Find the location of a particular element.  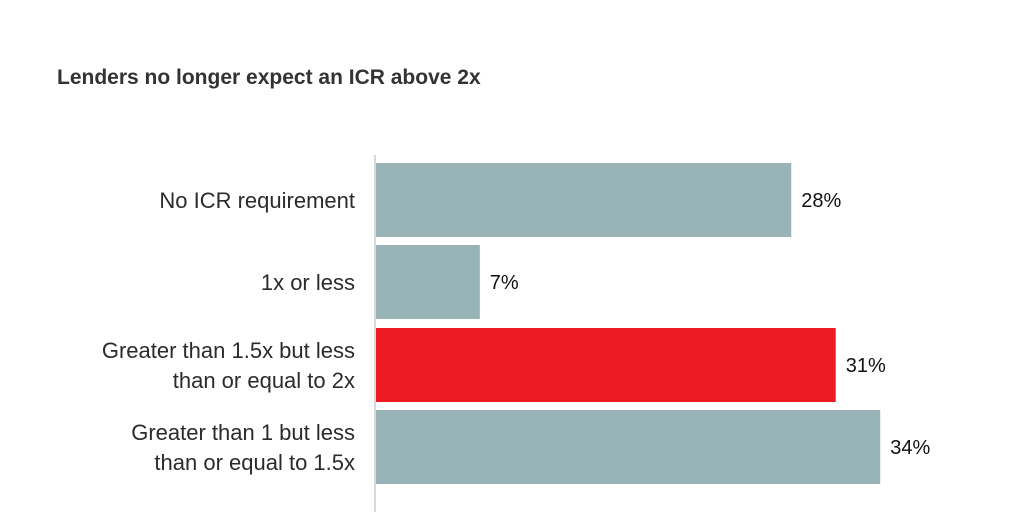

category-label: Greater than 1 but less is located at coordinates (243, 432).